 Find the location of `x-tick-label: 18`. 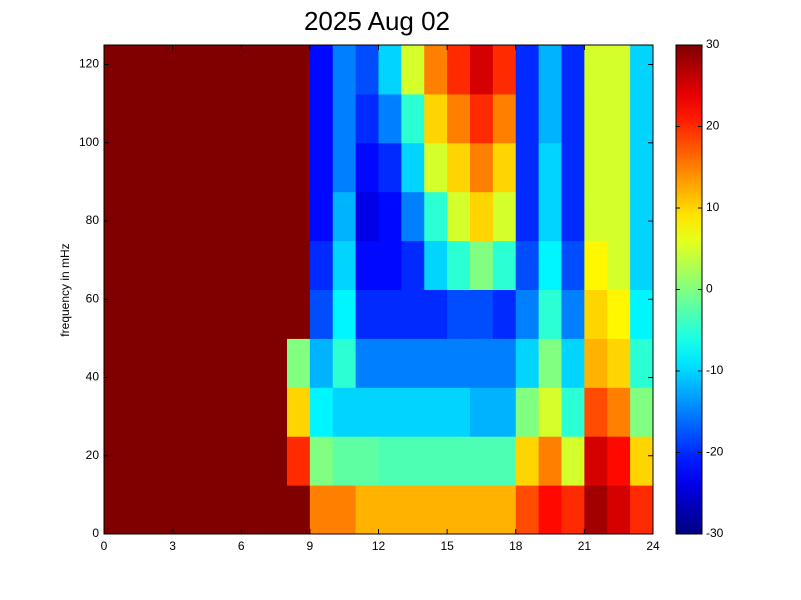

x-tick-label: 18 is located at coordinates (516, 546).